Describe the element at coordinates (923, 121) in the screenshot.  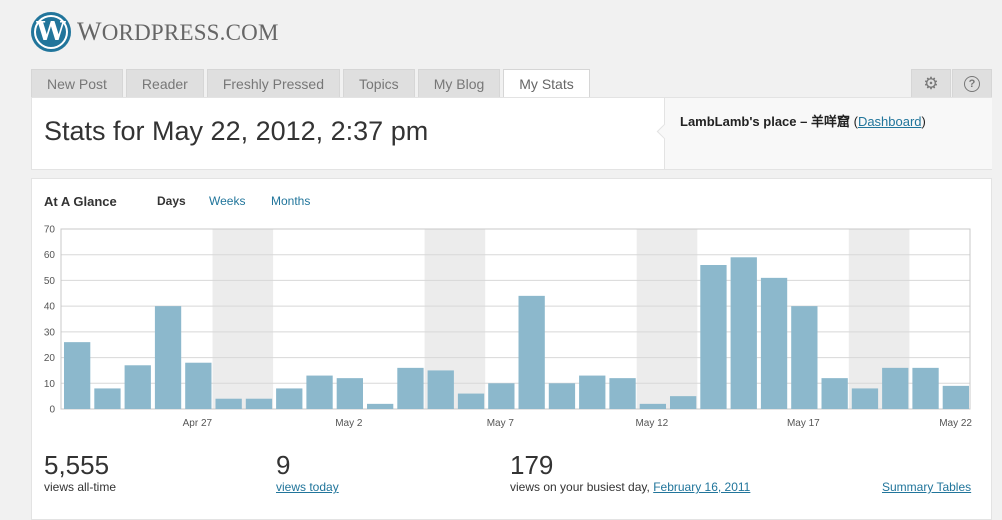
I see `site-close-paren: )` at that location.